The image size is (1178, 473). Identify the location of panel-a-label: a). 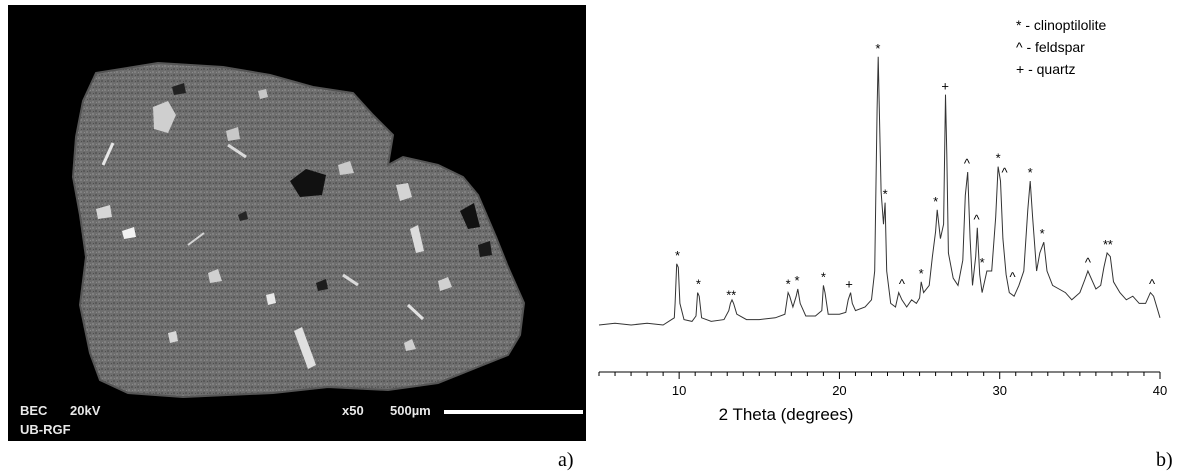
(566, 460).